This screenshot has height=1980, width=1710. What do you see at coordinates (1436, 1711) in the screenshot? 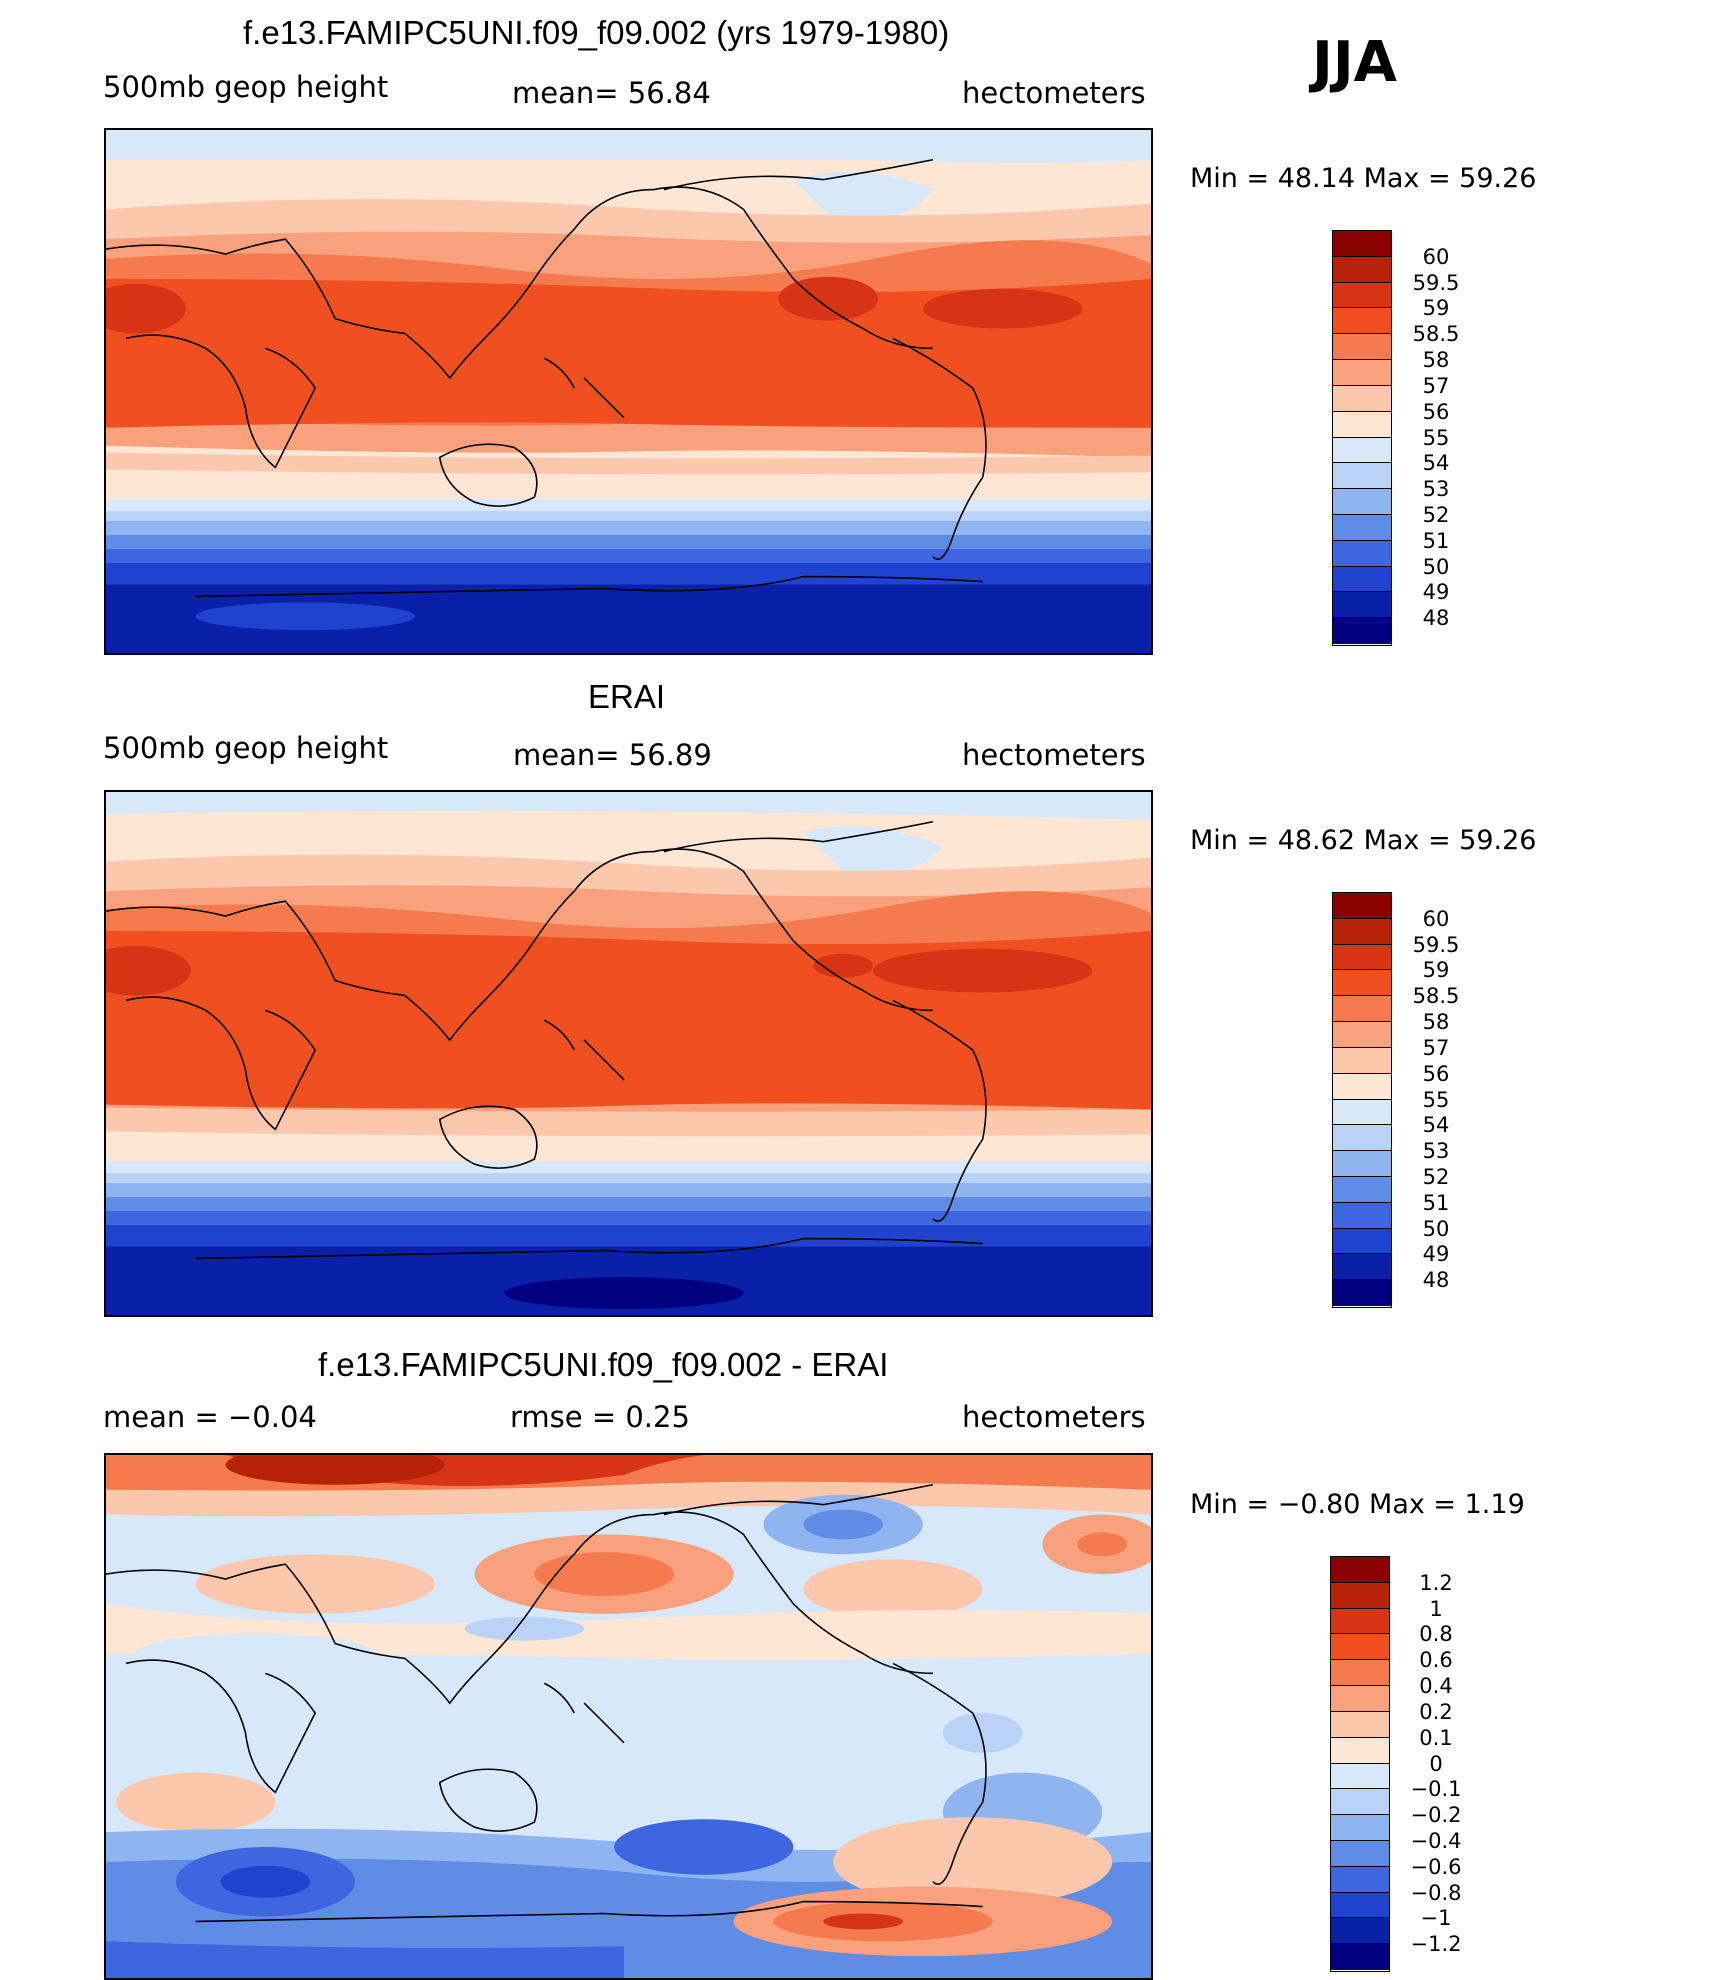
I see `colorbar-label: 0.2` at bounding box center [1436, 1711].